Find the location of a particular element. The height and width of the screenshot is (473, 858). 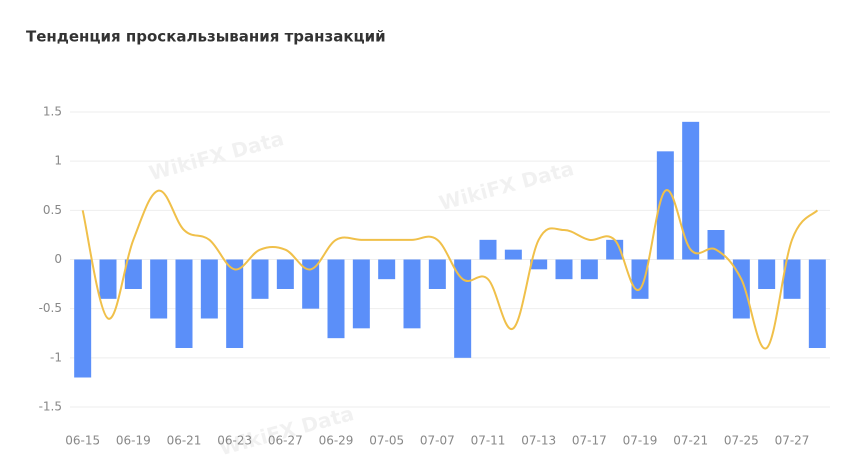

y-tick-label: 0.5 is located at coordinates (52, 210).